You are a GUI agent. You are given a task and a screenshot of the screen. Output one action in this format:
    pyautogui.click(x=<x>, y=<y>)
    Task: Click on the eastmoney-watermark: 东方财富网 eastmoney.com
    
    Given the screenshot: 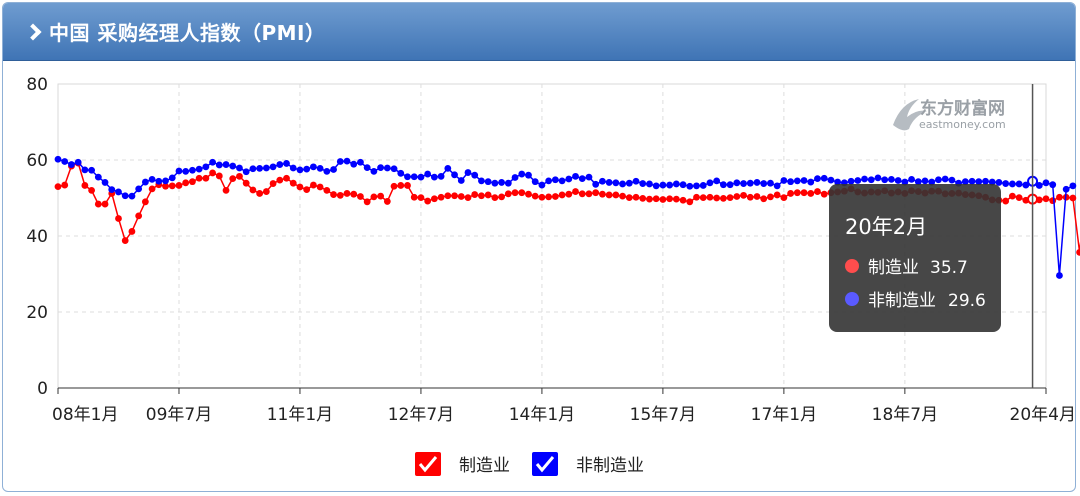 What is the action you would take?
    pyautogui.click(x=949, y=114)
    